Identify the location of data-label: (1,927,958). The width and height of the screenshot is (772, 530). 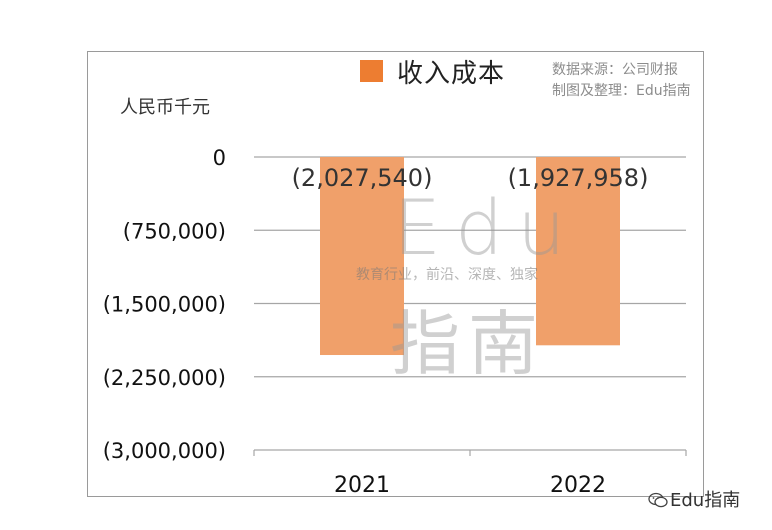
(578, 178).